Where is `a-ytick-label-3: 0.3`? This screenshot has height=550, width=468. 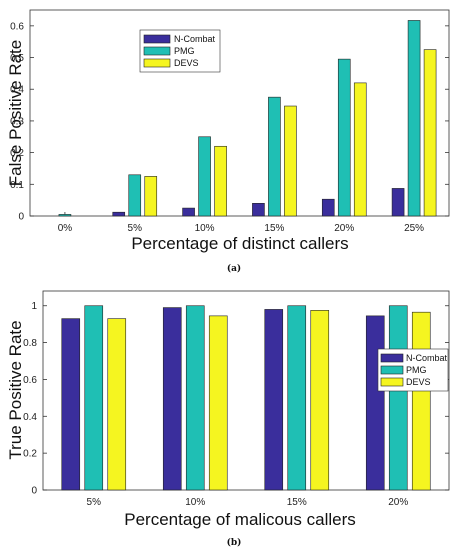
a-ytick-label-3: 0.3 is located at coordinates (17, 121).